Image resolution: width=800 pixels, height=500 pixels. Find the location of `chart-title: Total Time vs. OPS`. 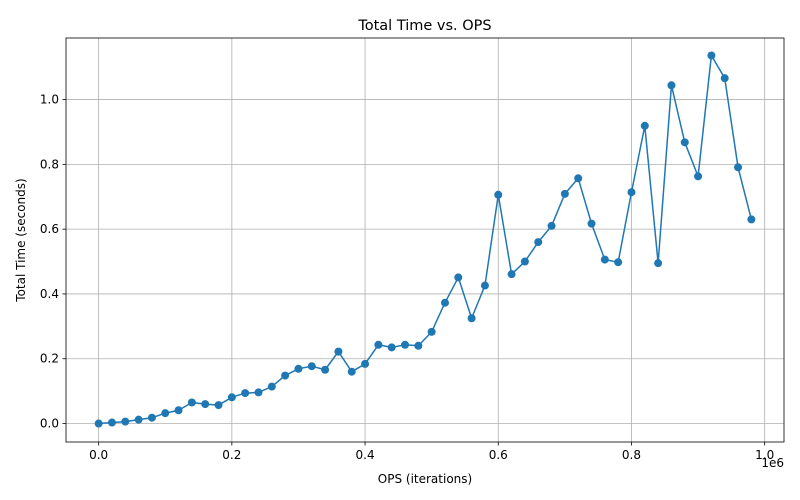

chart-title: Total Time vs. OPS is located at coordinates (424, 26).